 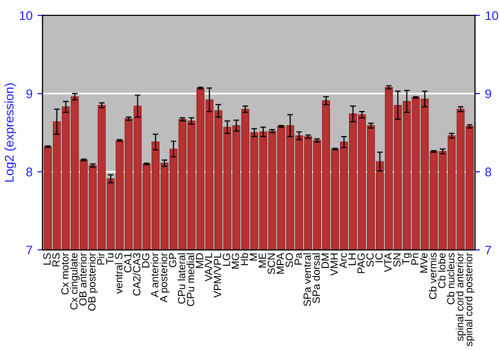 What do you see at coordinates (29, 250) in the screenshot?
I see `y-tick-label: 7` at bounding box center [29, 250].